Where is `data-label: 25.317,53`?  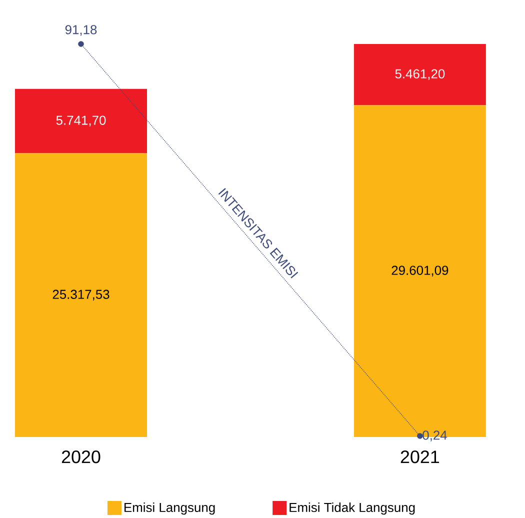 data-label: 25.317,53 is located at coordinates (81, 295).